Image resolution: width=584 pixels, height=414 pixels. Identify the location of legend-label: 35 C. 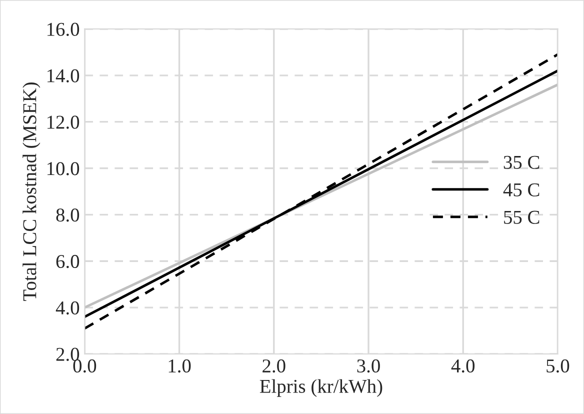
(522, 162).